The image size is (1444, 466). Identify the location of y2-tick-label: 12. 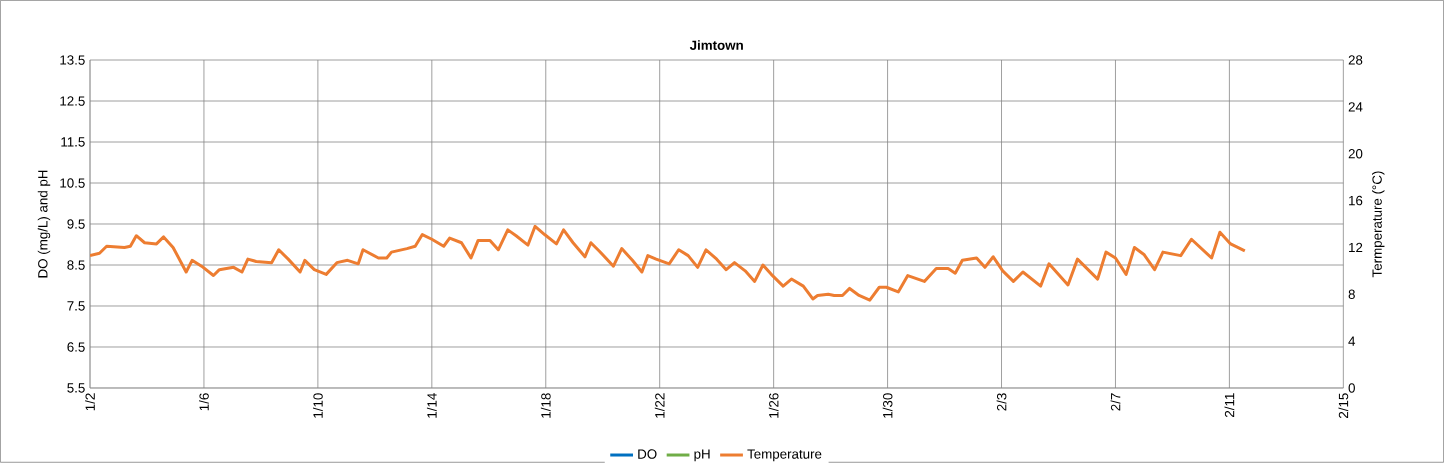
(1356, 247).